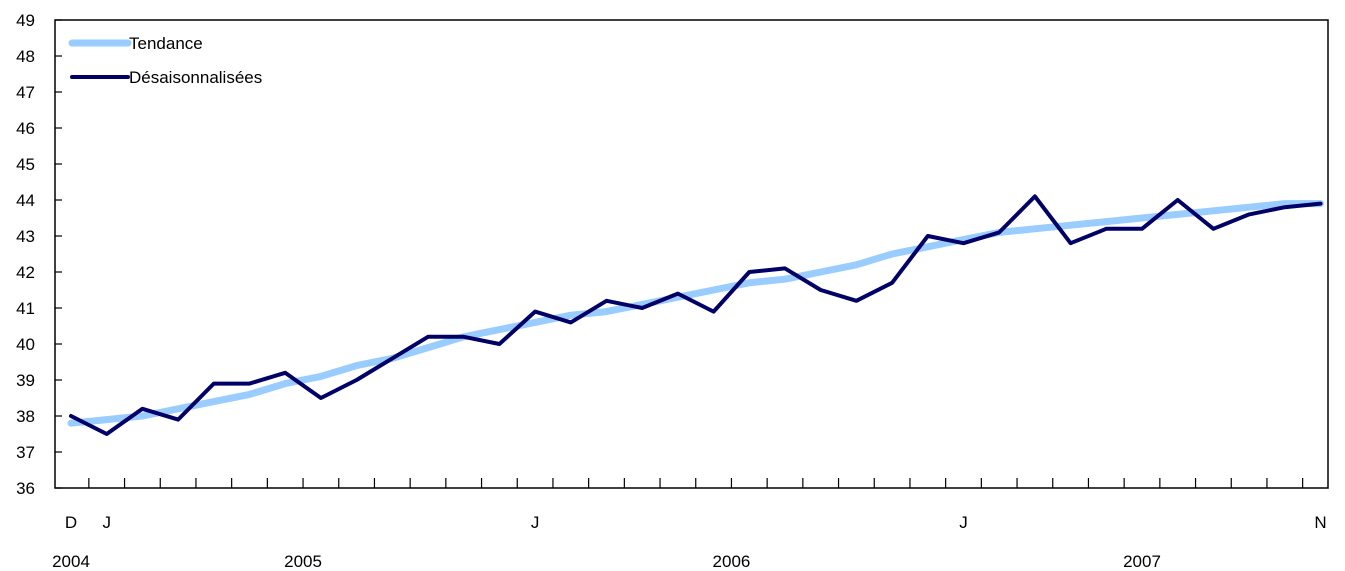  What do you see at coordinates (25, 488) in the screenshot?
I see `y-tick-label: 36` at bounding box center [25, 488].